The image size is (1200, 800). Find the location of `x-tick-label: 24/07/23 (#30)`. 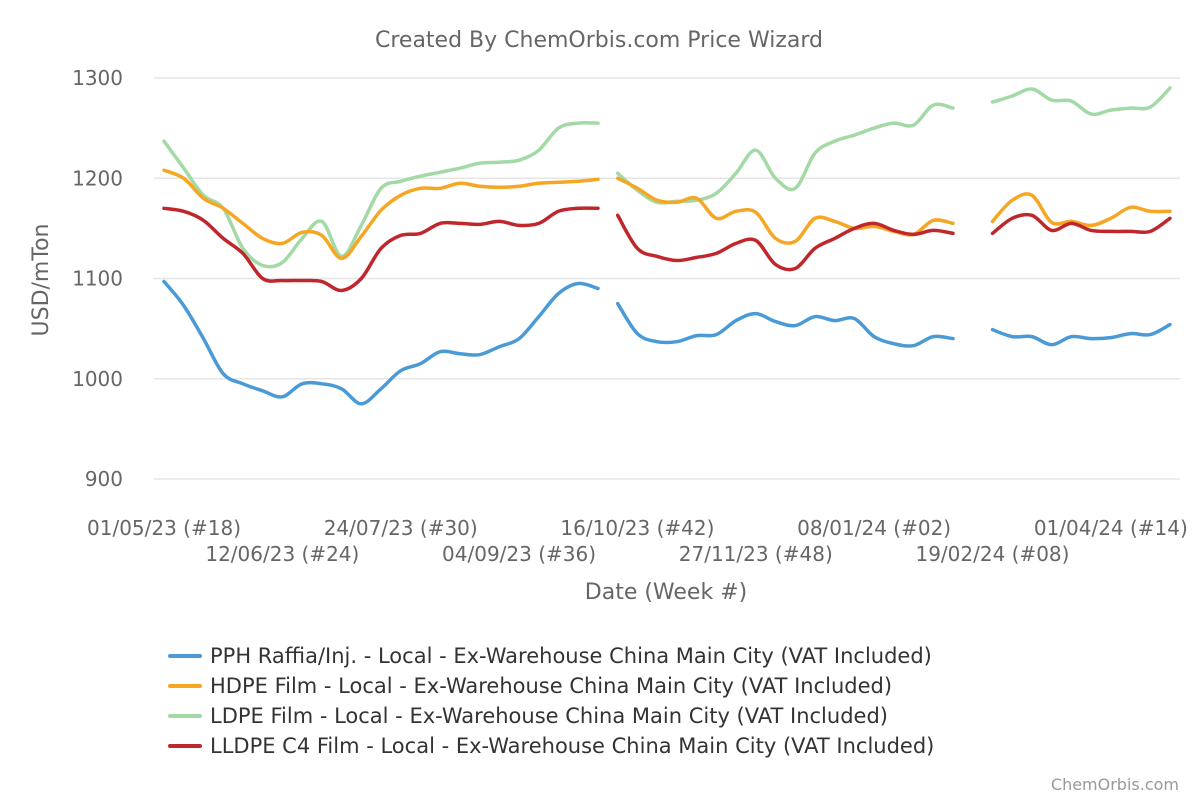

x-tick-label: 24/07/23 (#30) is located at coordinates (401, 528).